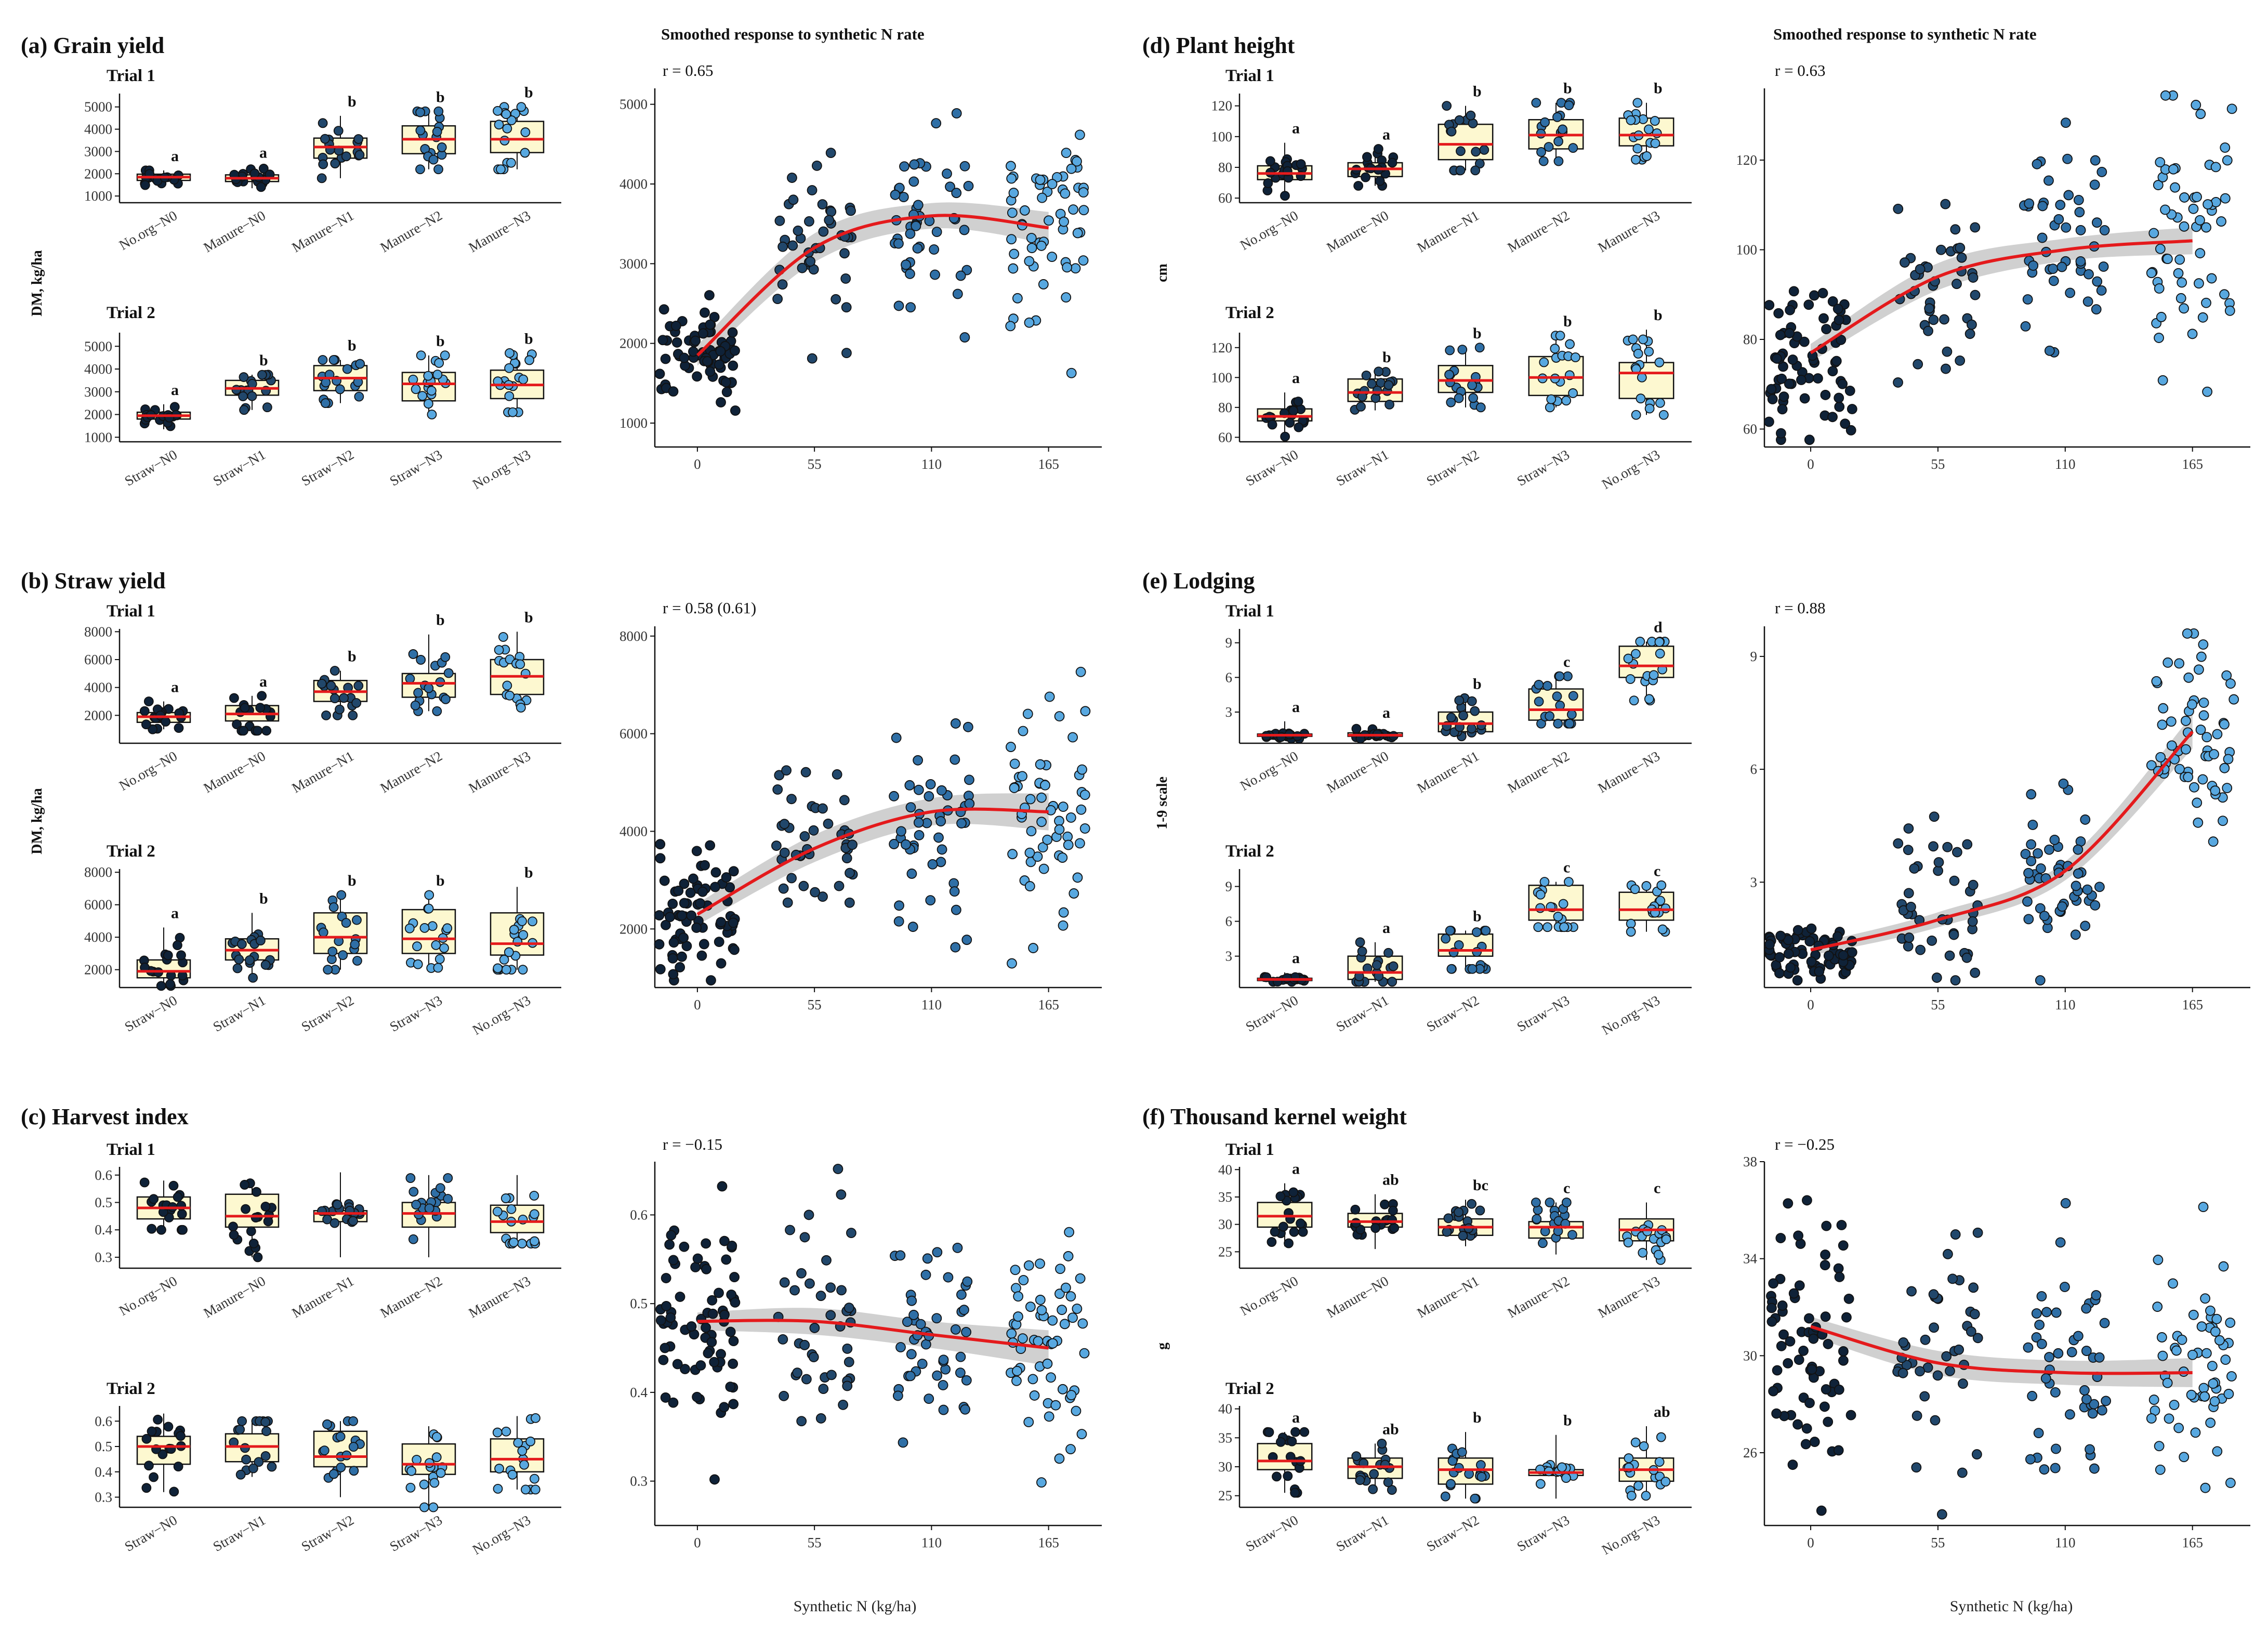  I want to click on panel-b-trial2-label: Trial 2, so click(131, 851).